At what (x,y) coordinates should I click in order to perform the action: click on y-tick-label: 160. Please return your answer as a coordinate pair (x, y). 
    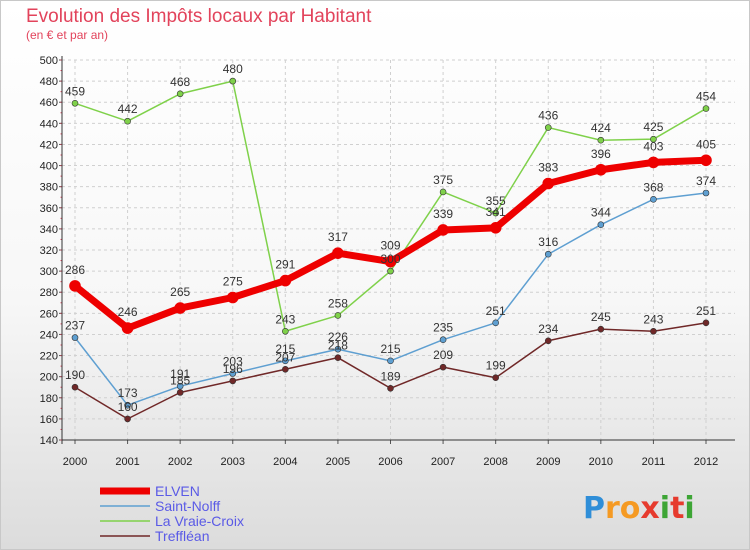
    Looking at the image, I should click on (49, 420).